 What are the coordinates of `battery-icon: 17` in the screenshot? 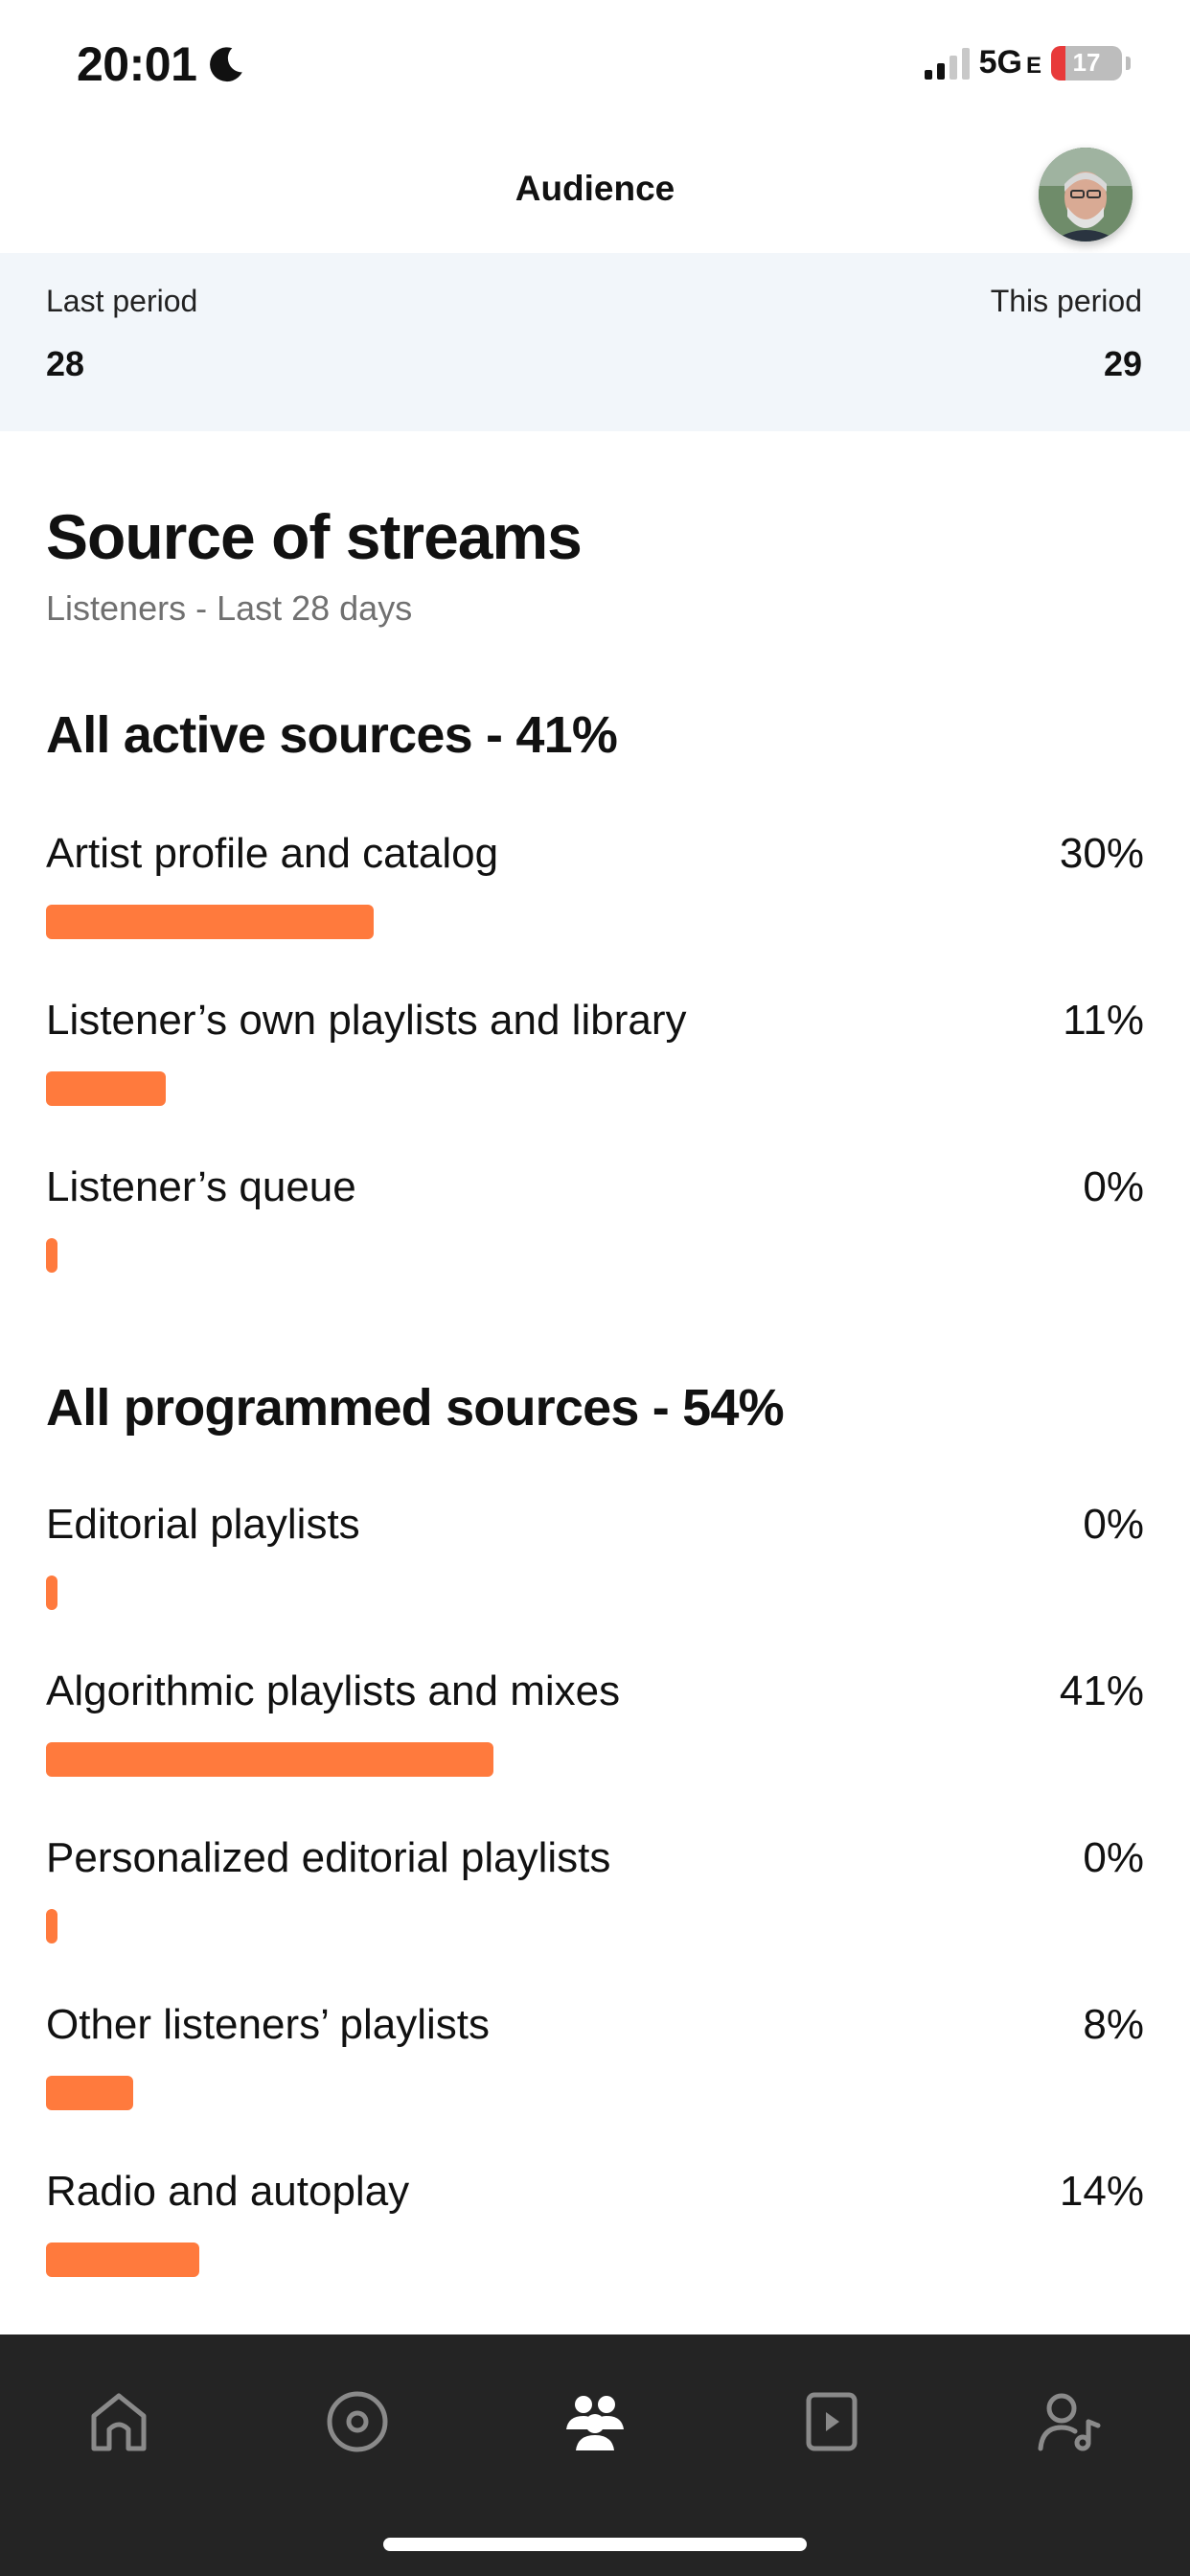 It's located at (1087, 63).